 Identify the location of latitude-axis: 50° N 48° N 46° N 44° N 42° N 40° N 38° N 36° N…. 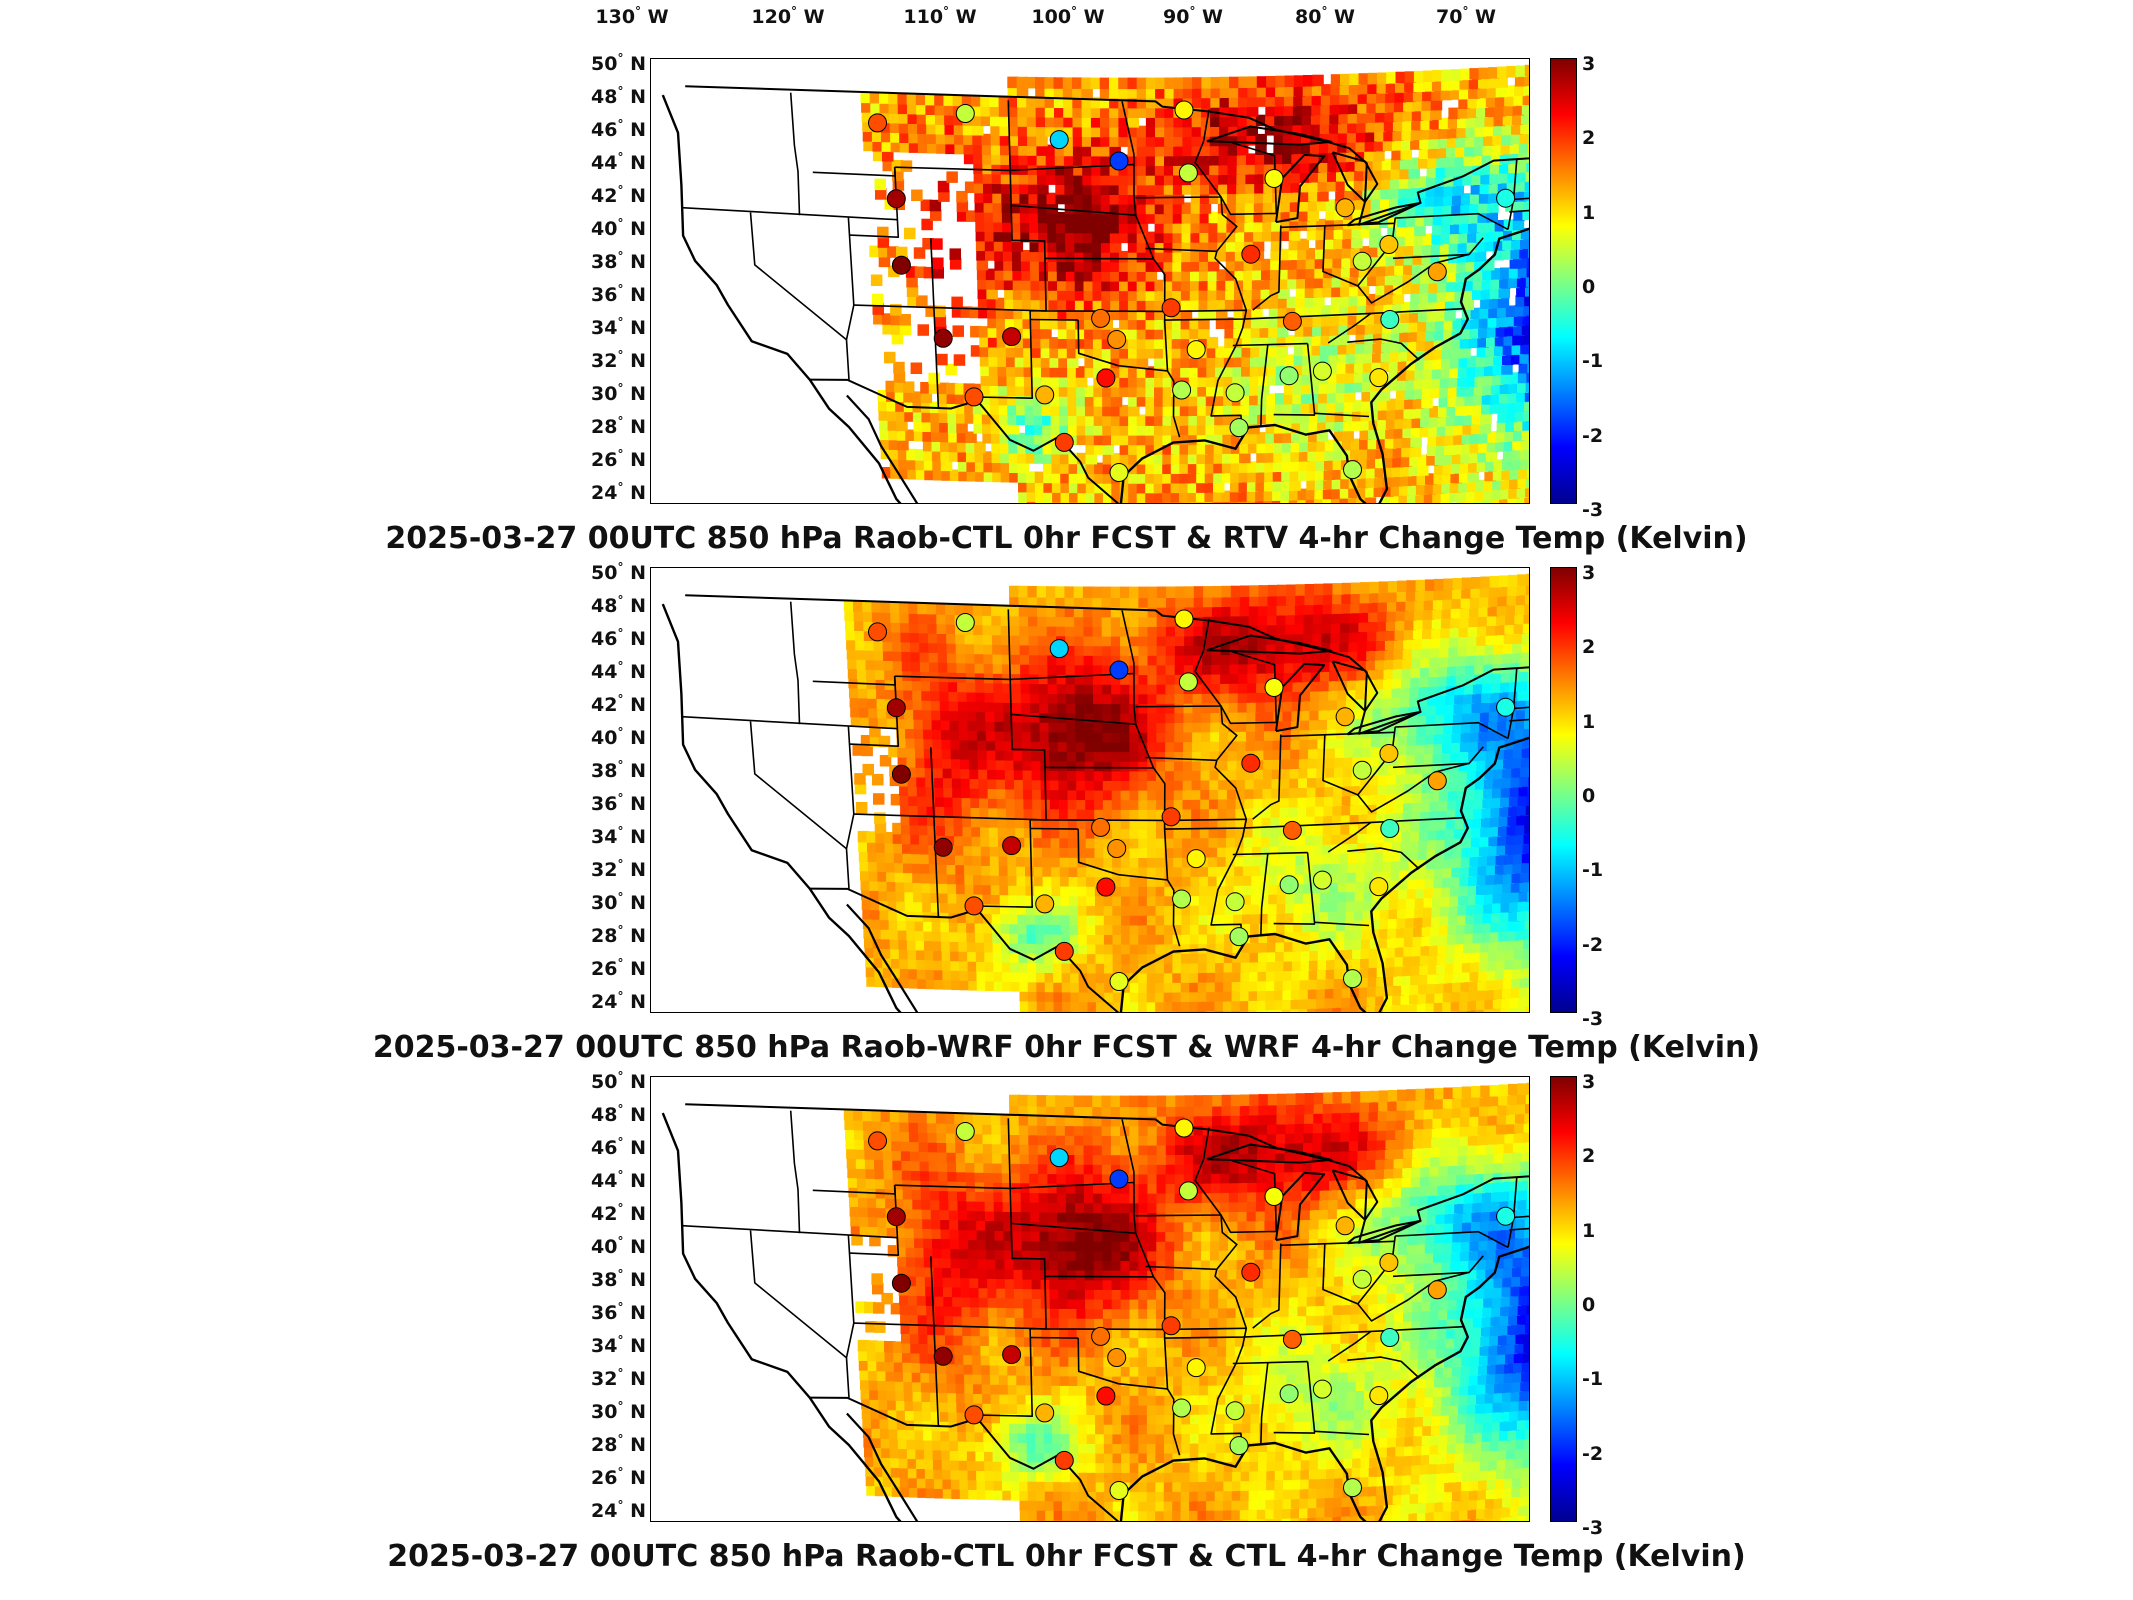
(603, 1296).